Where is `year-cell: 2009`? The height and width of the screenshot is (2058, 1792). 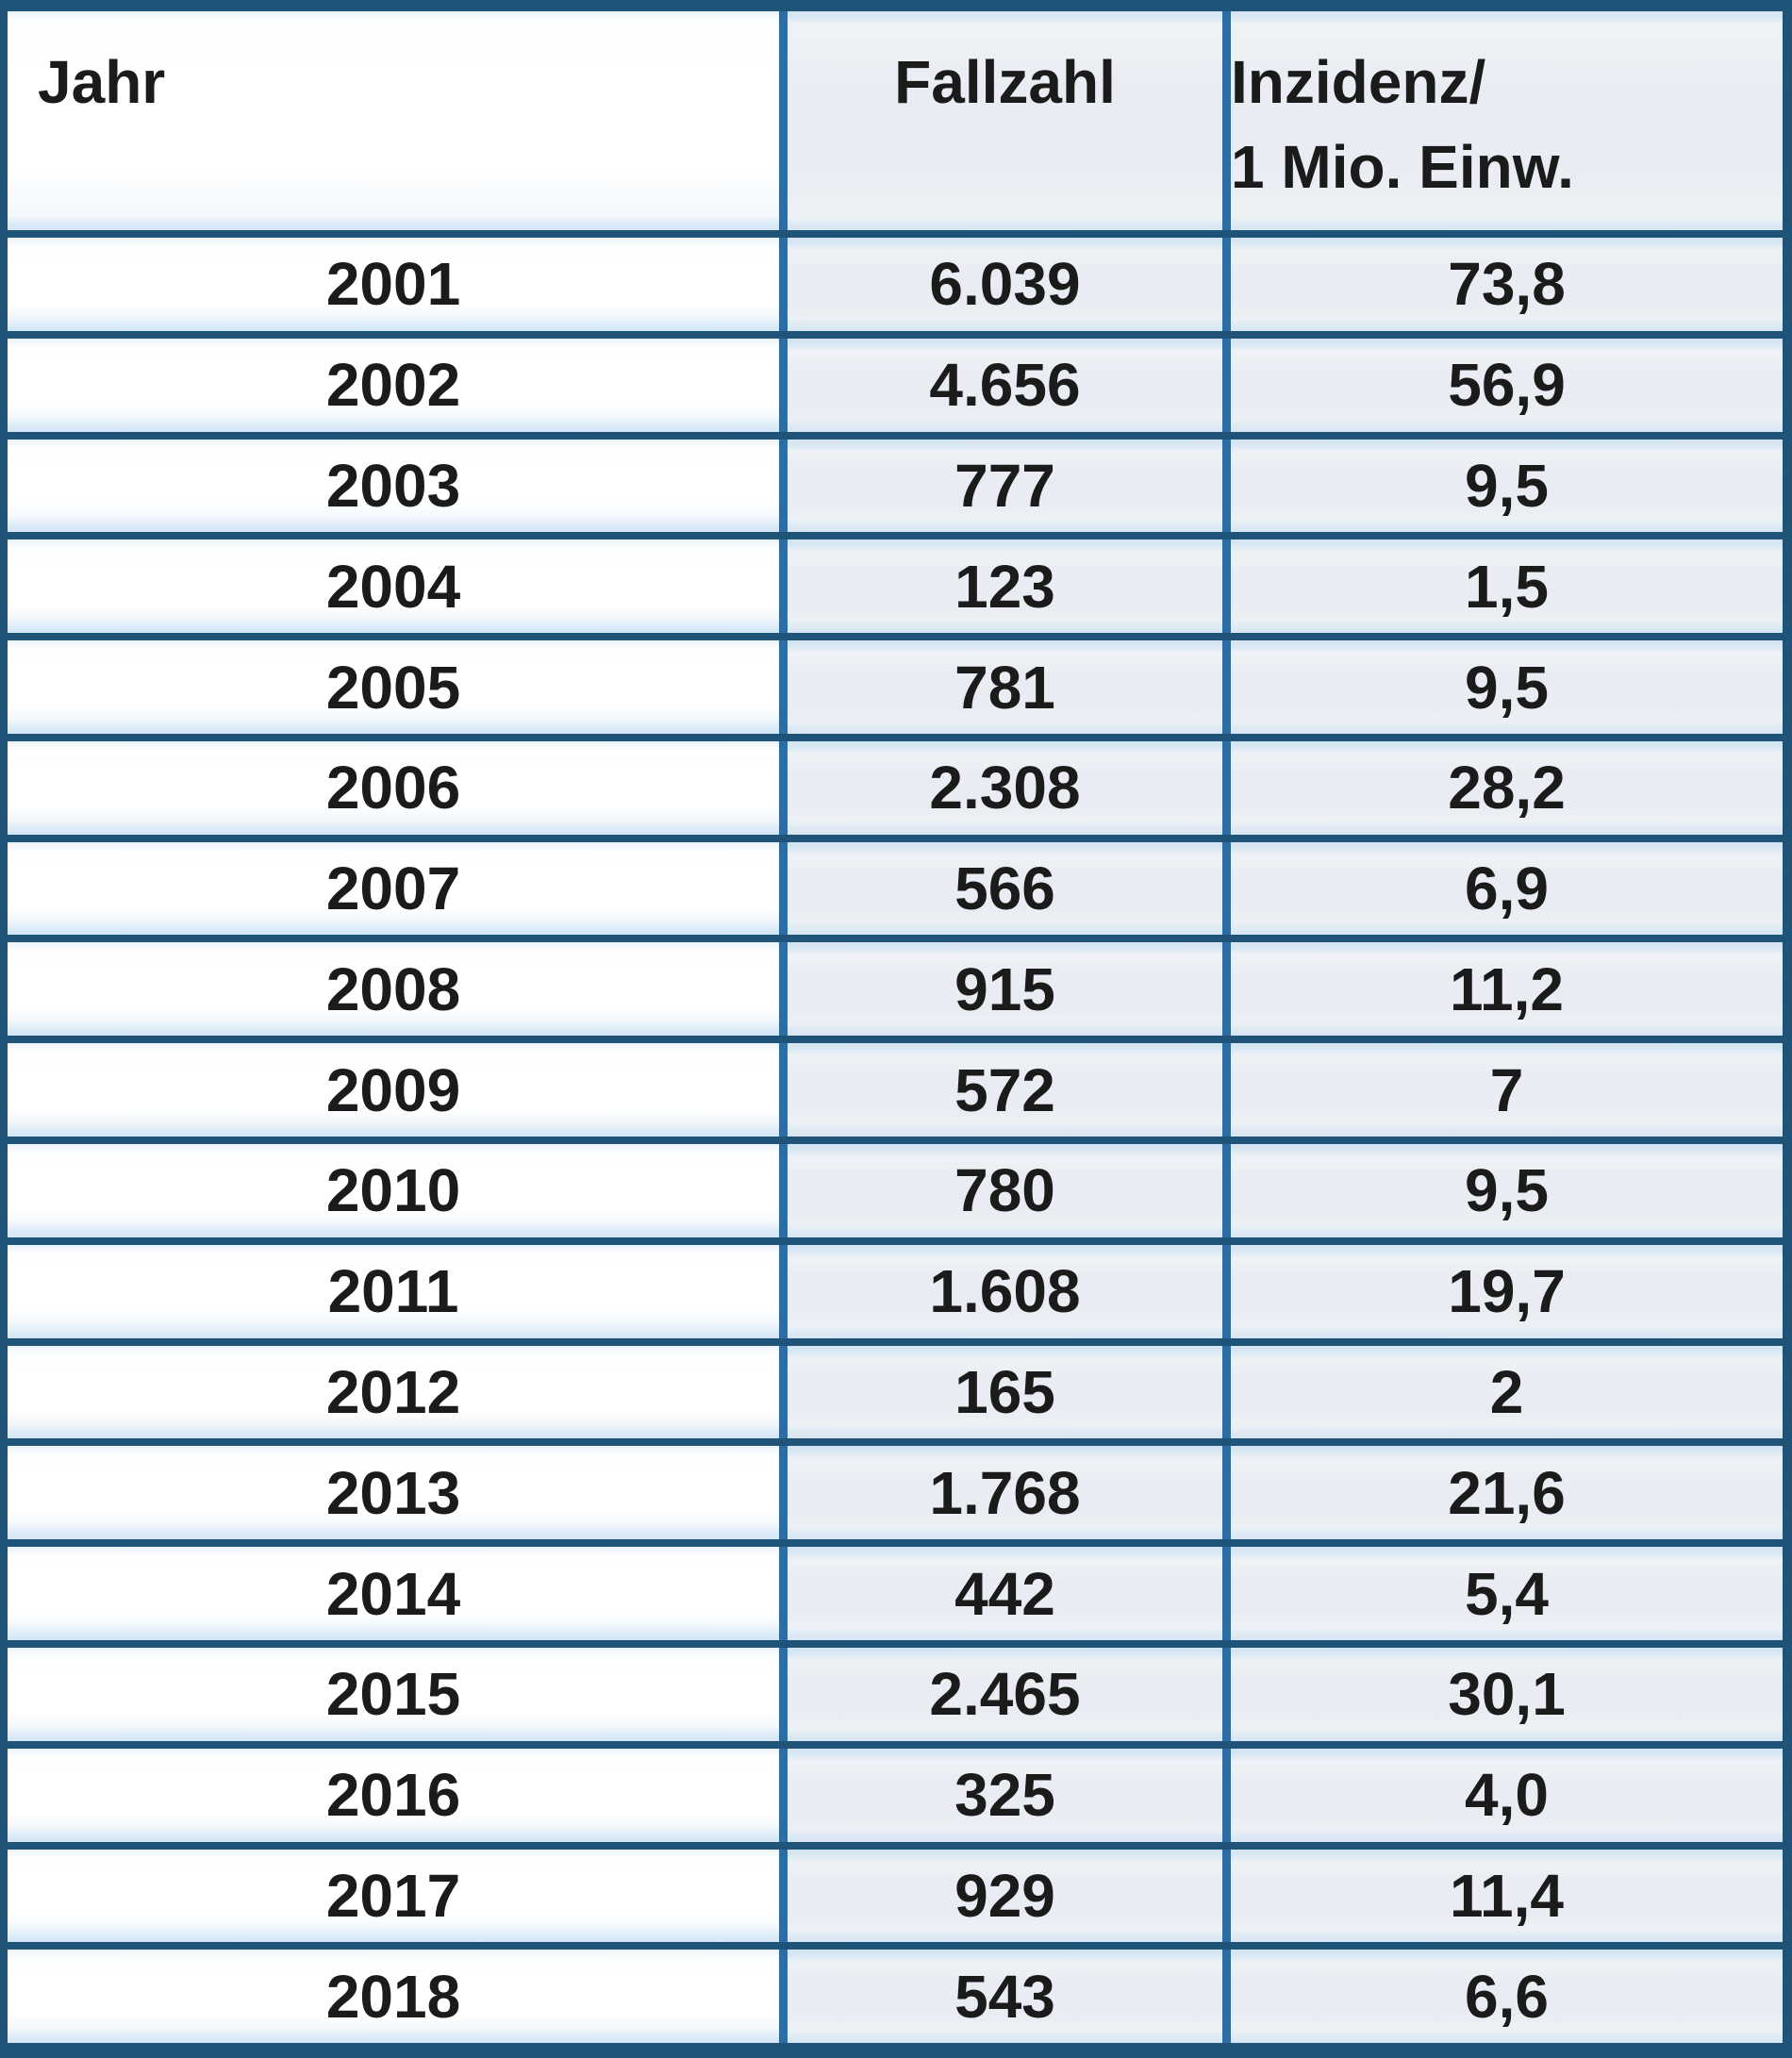 year-cell: 2009 is located at coordinates (394, 1090).